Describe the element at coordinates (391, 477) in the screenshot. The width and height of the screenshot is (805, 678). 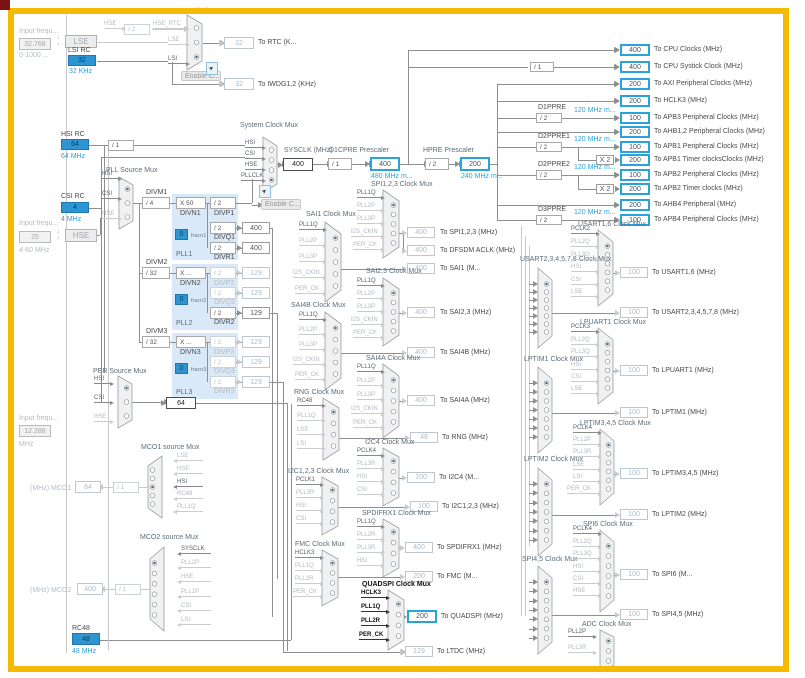
I see `i2c4-mux` at that location.